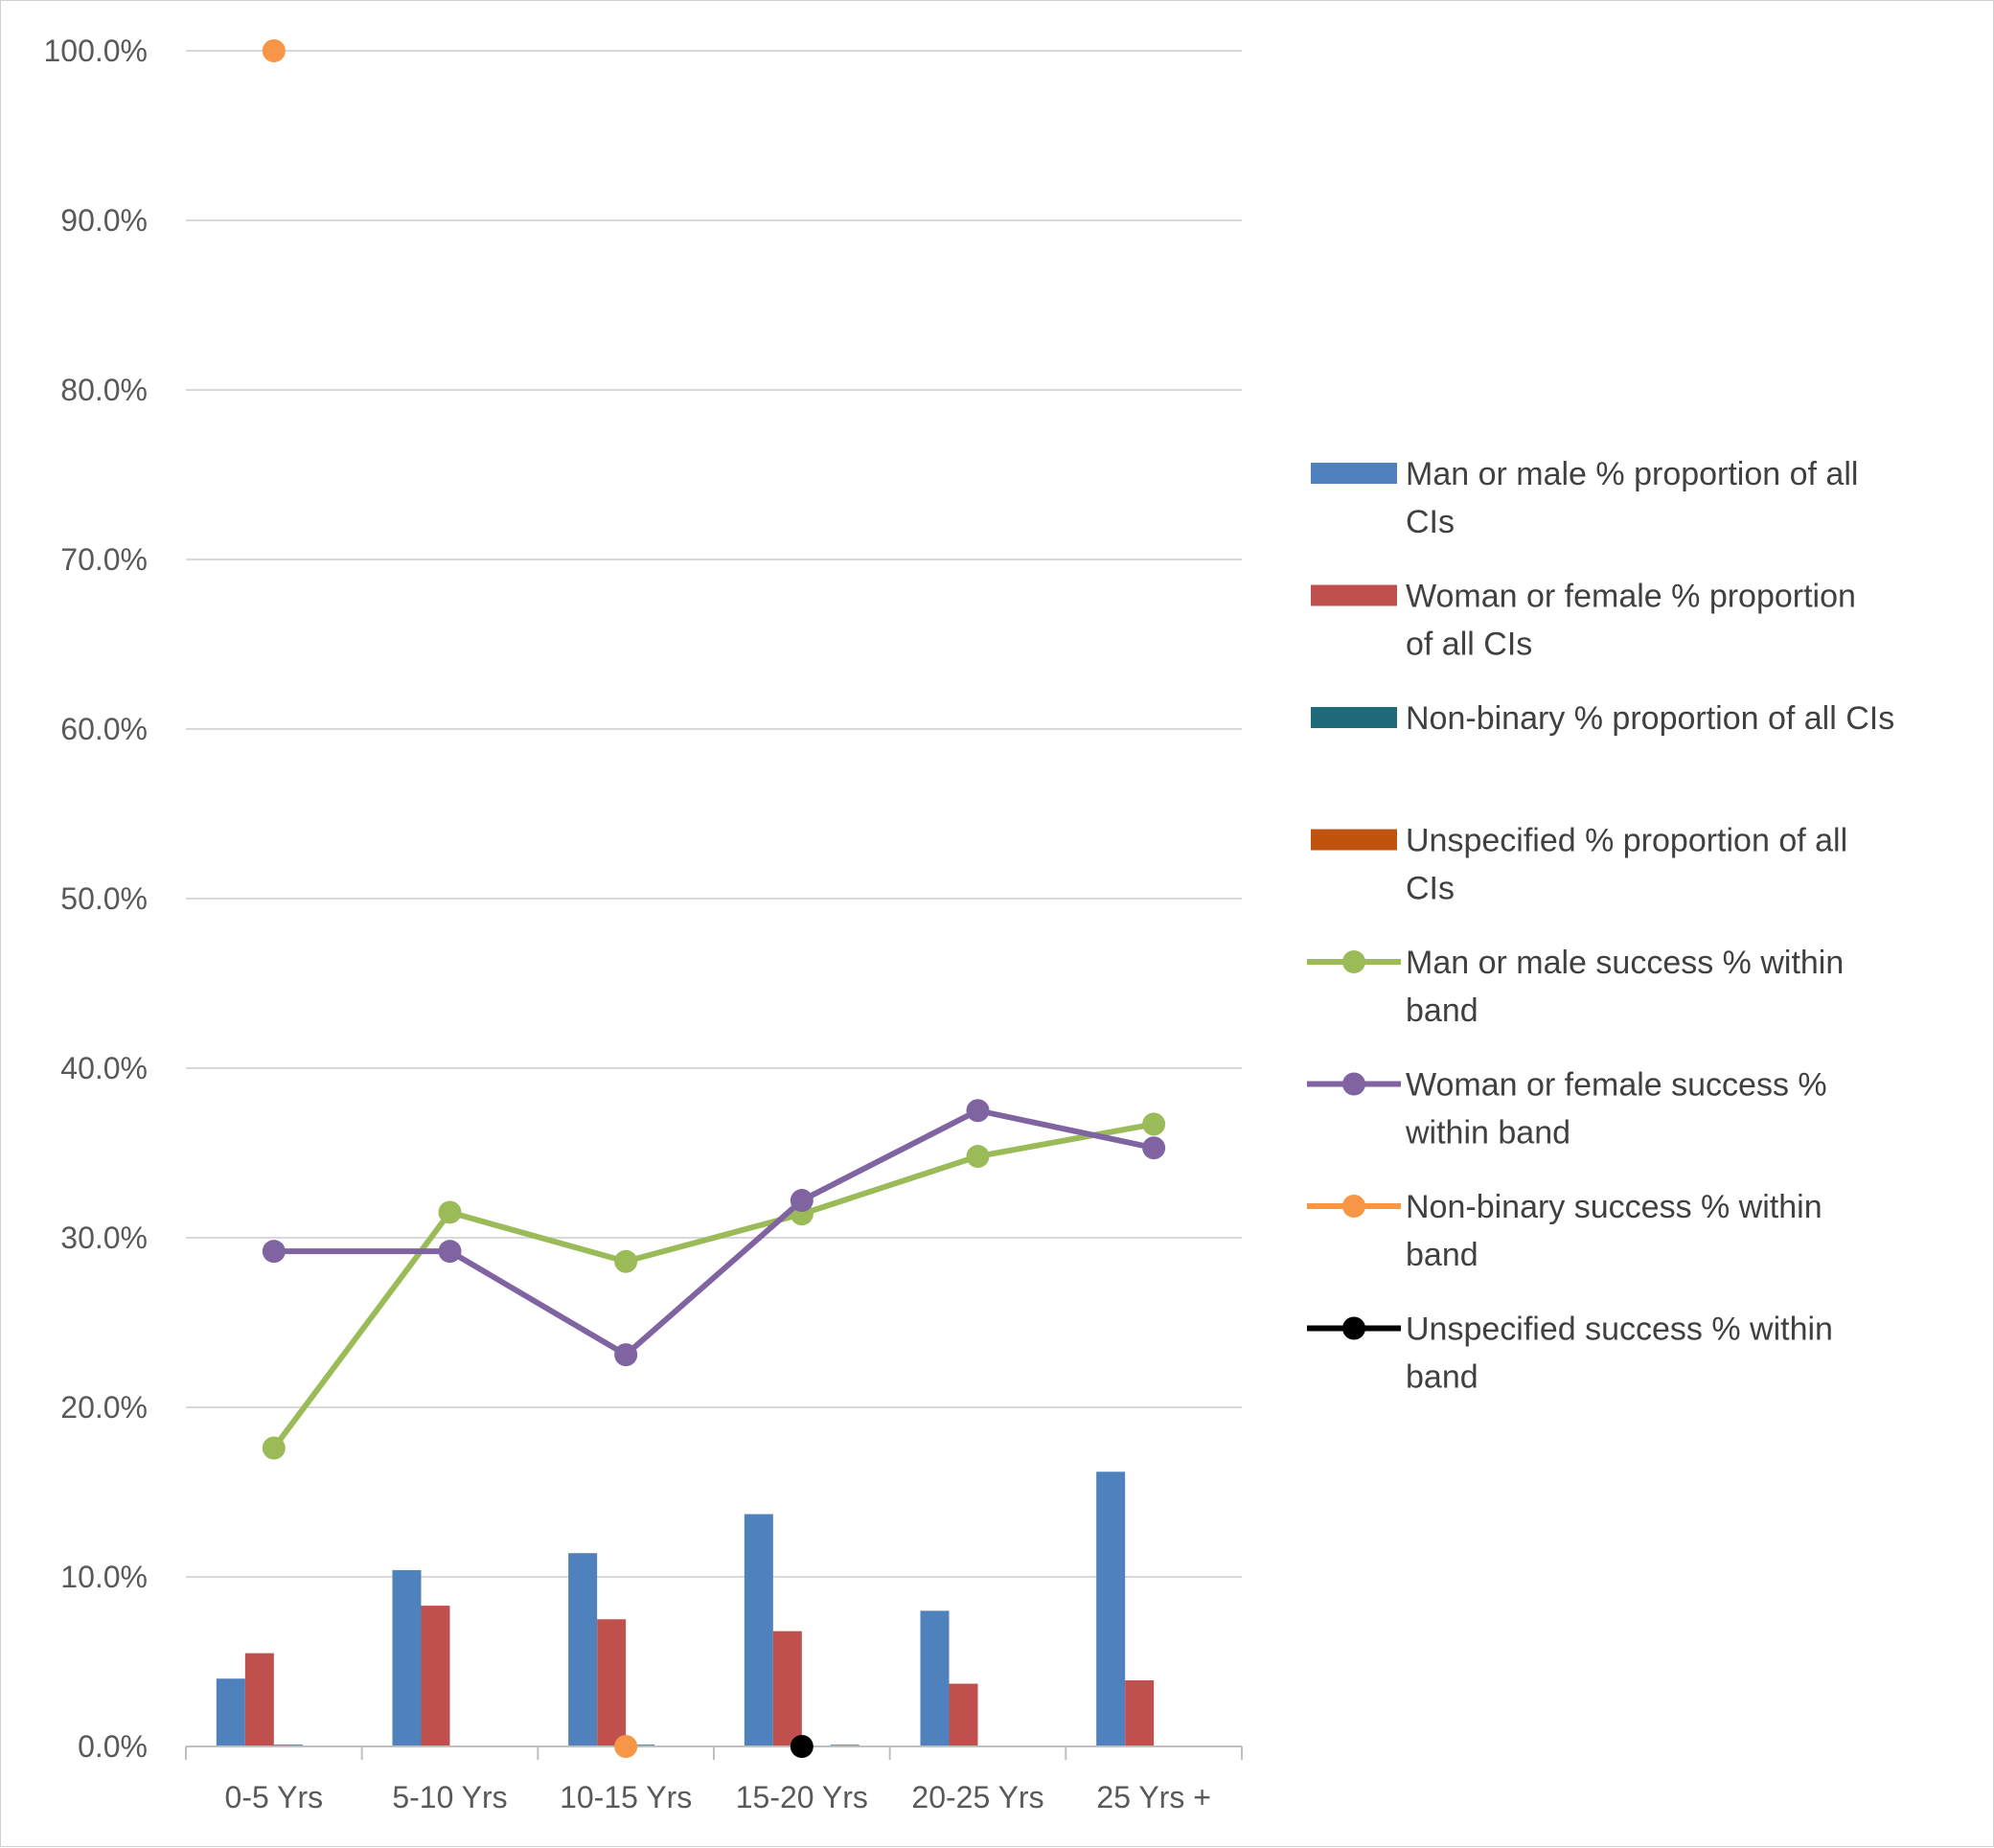 Image resolution: width=1994 pixels, height=1848 pixels. I want to click on legend-label: Unspecified % proportion of all, so click(1626, 841).